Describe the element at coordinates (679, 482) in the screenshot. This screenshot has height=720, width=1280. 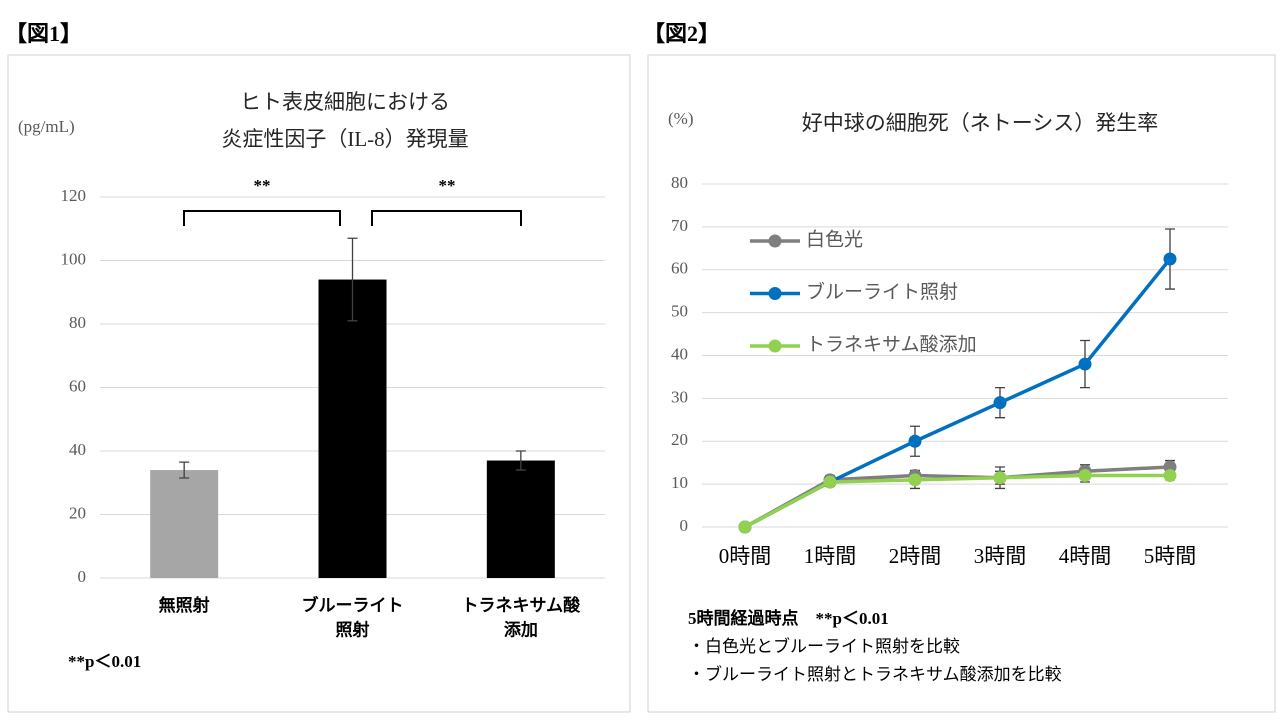
I see `y-tick-label: 10` at that location.